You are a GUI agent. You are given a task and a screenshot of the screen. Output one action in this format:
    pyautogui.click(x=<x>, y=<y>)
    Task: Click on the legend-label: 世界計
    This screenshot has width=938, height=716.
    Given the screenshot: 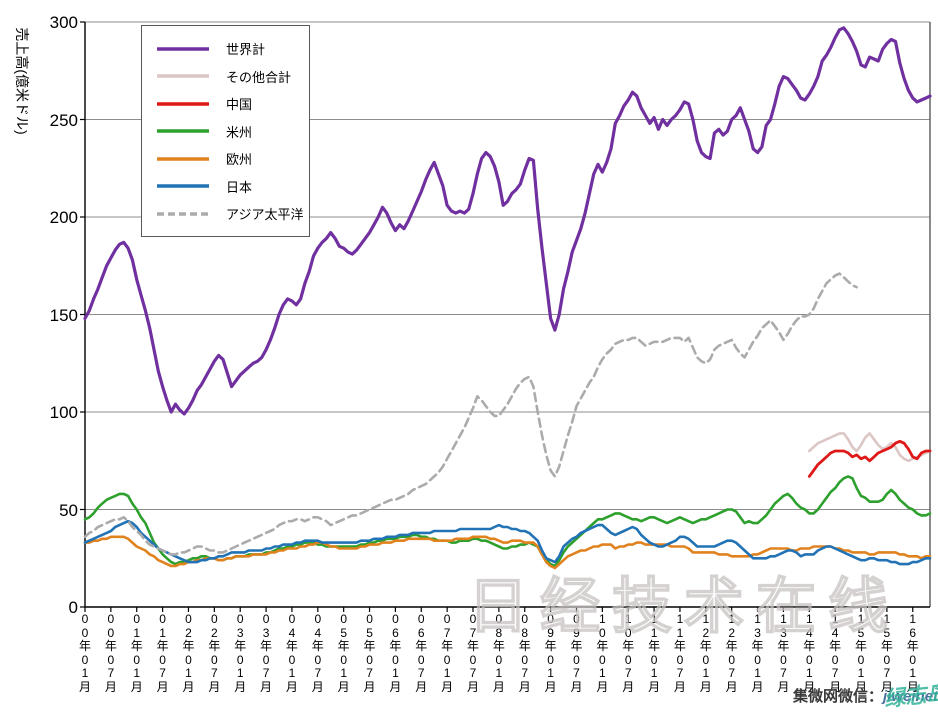 What is the action you would take?
    pyautogui.click(x=246, y=50)
    